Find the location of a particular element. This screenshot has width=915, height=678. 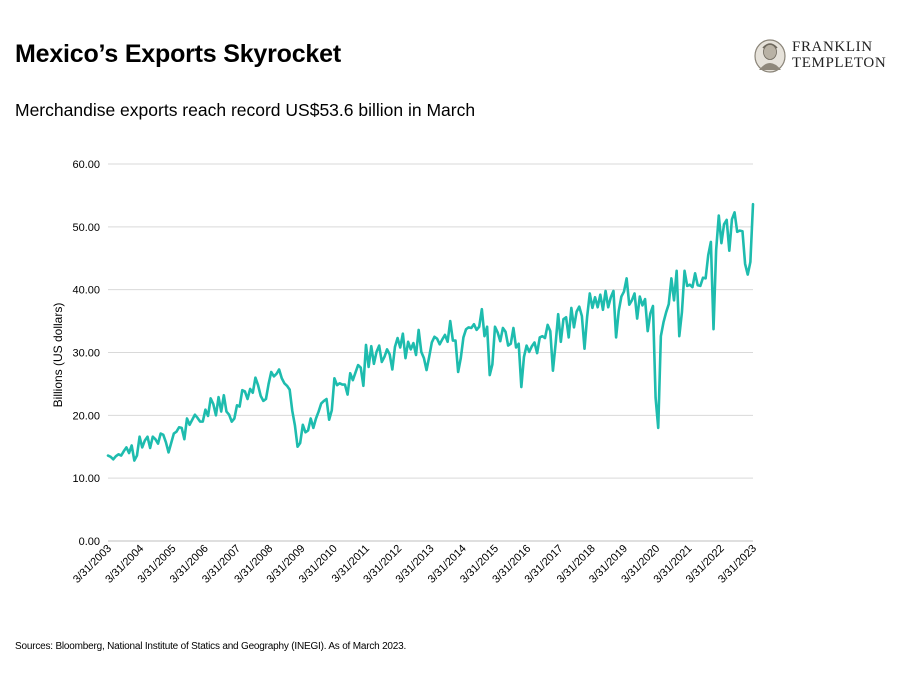

y-tick-label: 50.00 is located at coordinates (86, 228).